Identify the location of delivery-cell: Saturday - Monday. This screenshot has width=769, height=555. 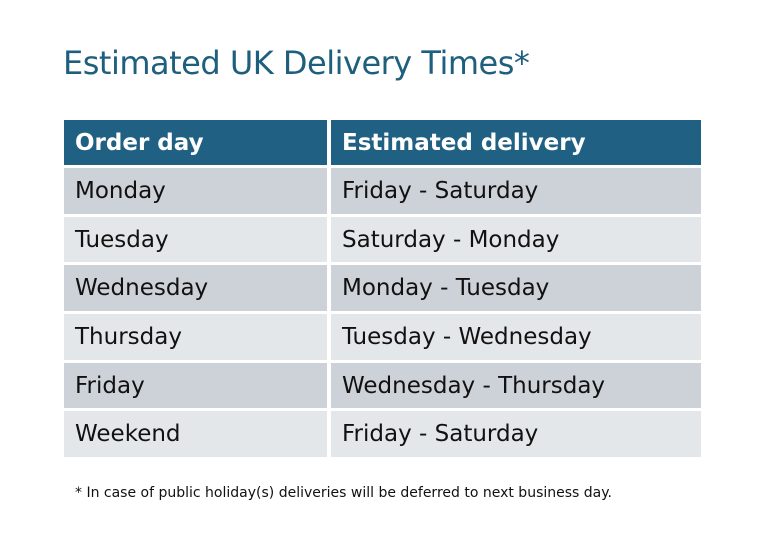
(516, 239).